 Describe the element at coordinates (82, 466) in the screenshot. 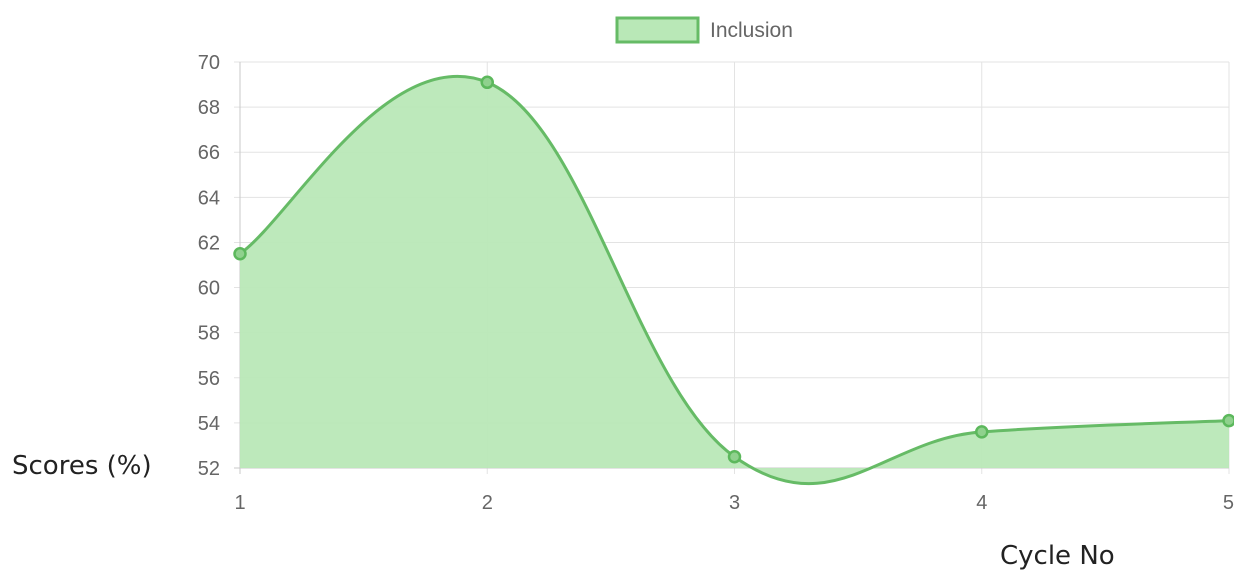

I see `y-axis-title: Scores (%)` at that location.